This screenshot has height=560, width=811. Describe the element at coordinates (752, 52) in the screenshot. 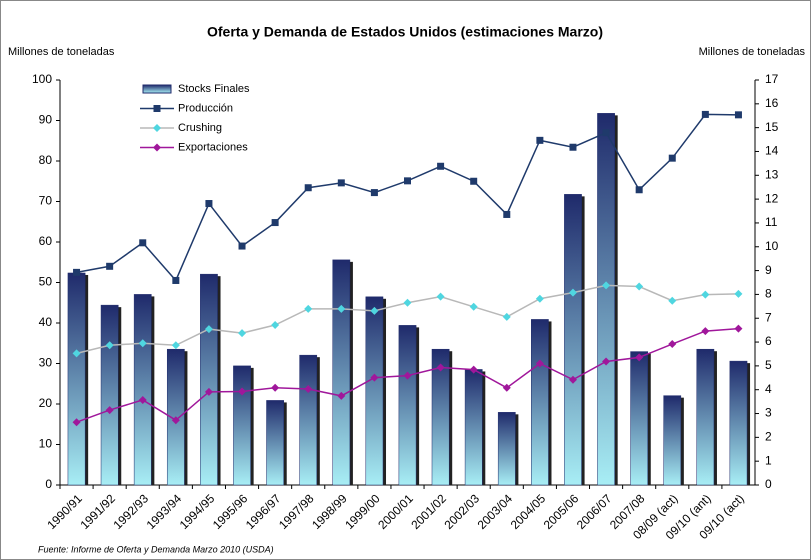

I see `y2-axis-label: Millones de toneladas` at that location.